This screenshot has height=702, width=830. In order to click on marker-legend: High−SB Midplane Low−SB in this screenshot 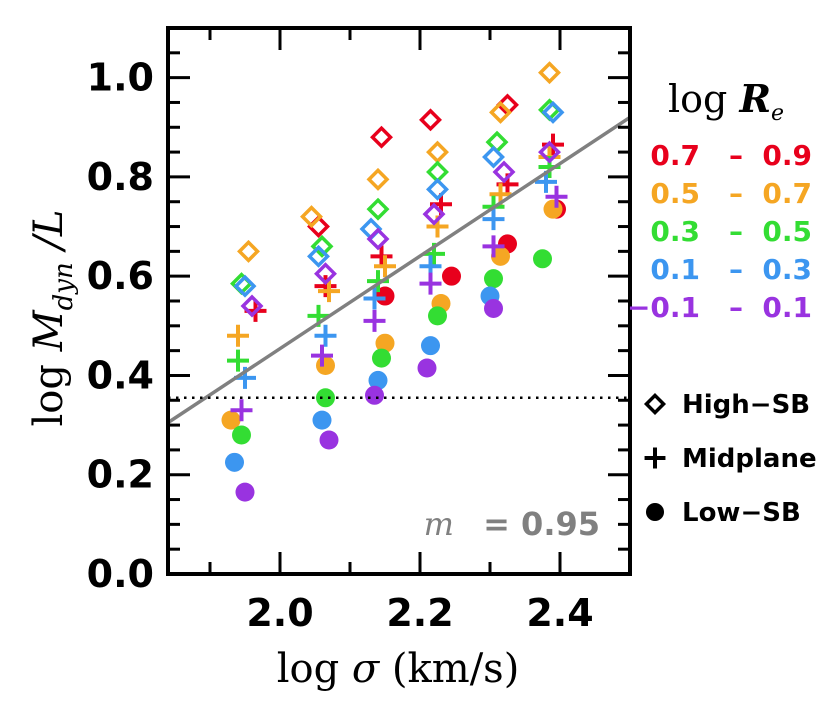, I will do `click(730, 459)`.